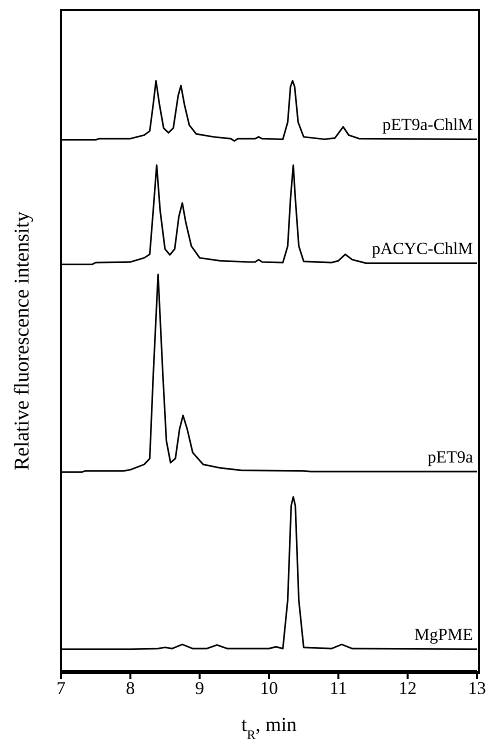 This screenshot has width=499, height=753. What do you see at coordinates (427, 124) in the screenshot?
I see `series-label: pET9a-ChlM` at bounding box center [427, 124].